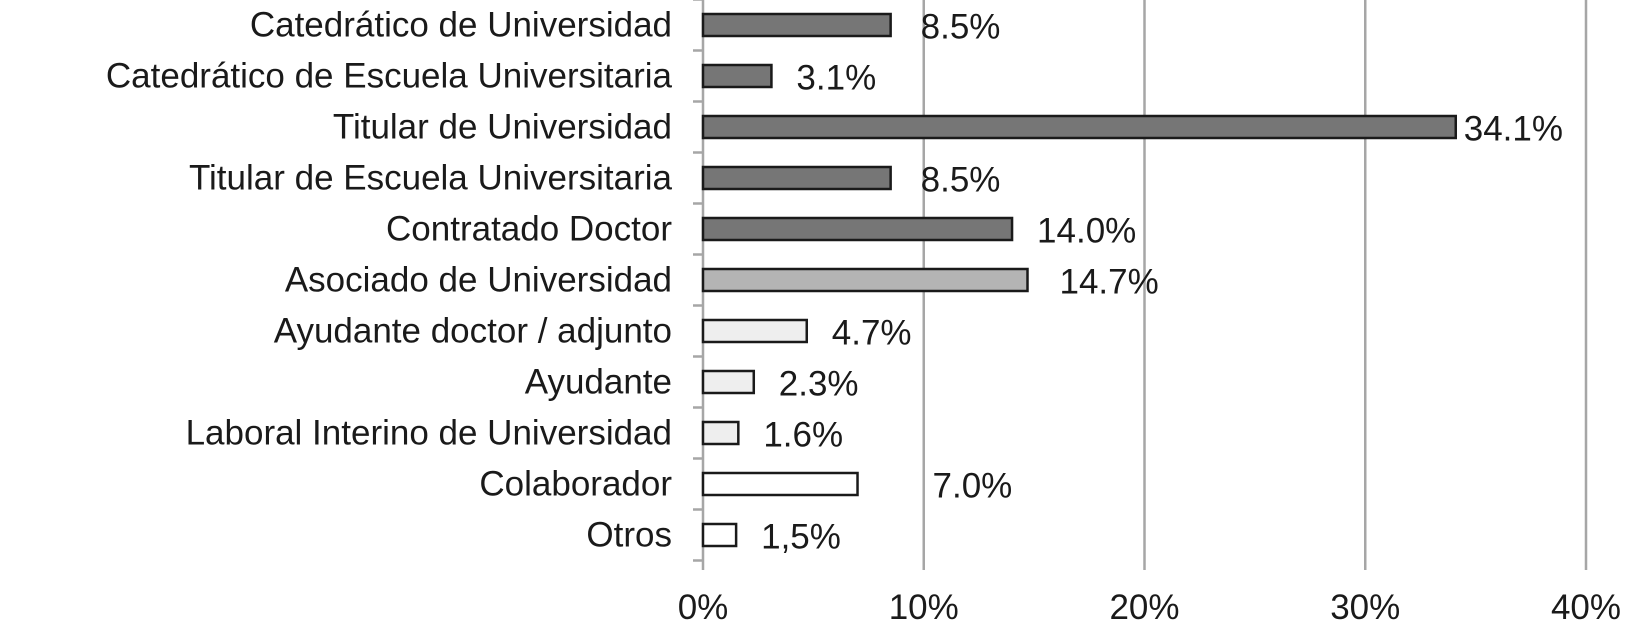 The width and height of the screenshot is (1639, 627). Describe the element at coordinates (478, 280) in the screenshot. I see `category-label-5: Asociado de Universidad` at that location.